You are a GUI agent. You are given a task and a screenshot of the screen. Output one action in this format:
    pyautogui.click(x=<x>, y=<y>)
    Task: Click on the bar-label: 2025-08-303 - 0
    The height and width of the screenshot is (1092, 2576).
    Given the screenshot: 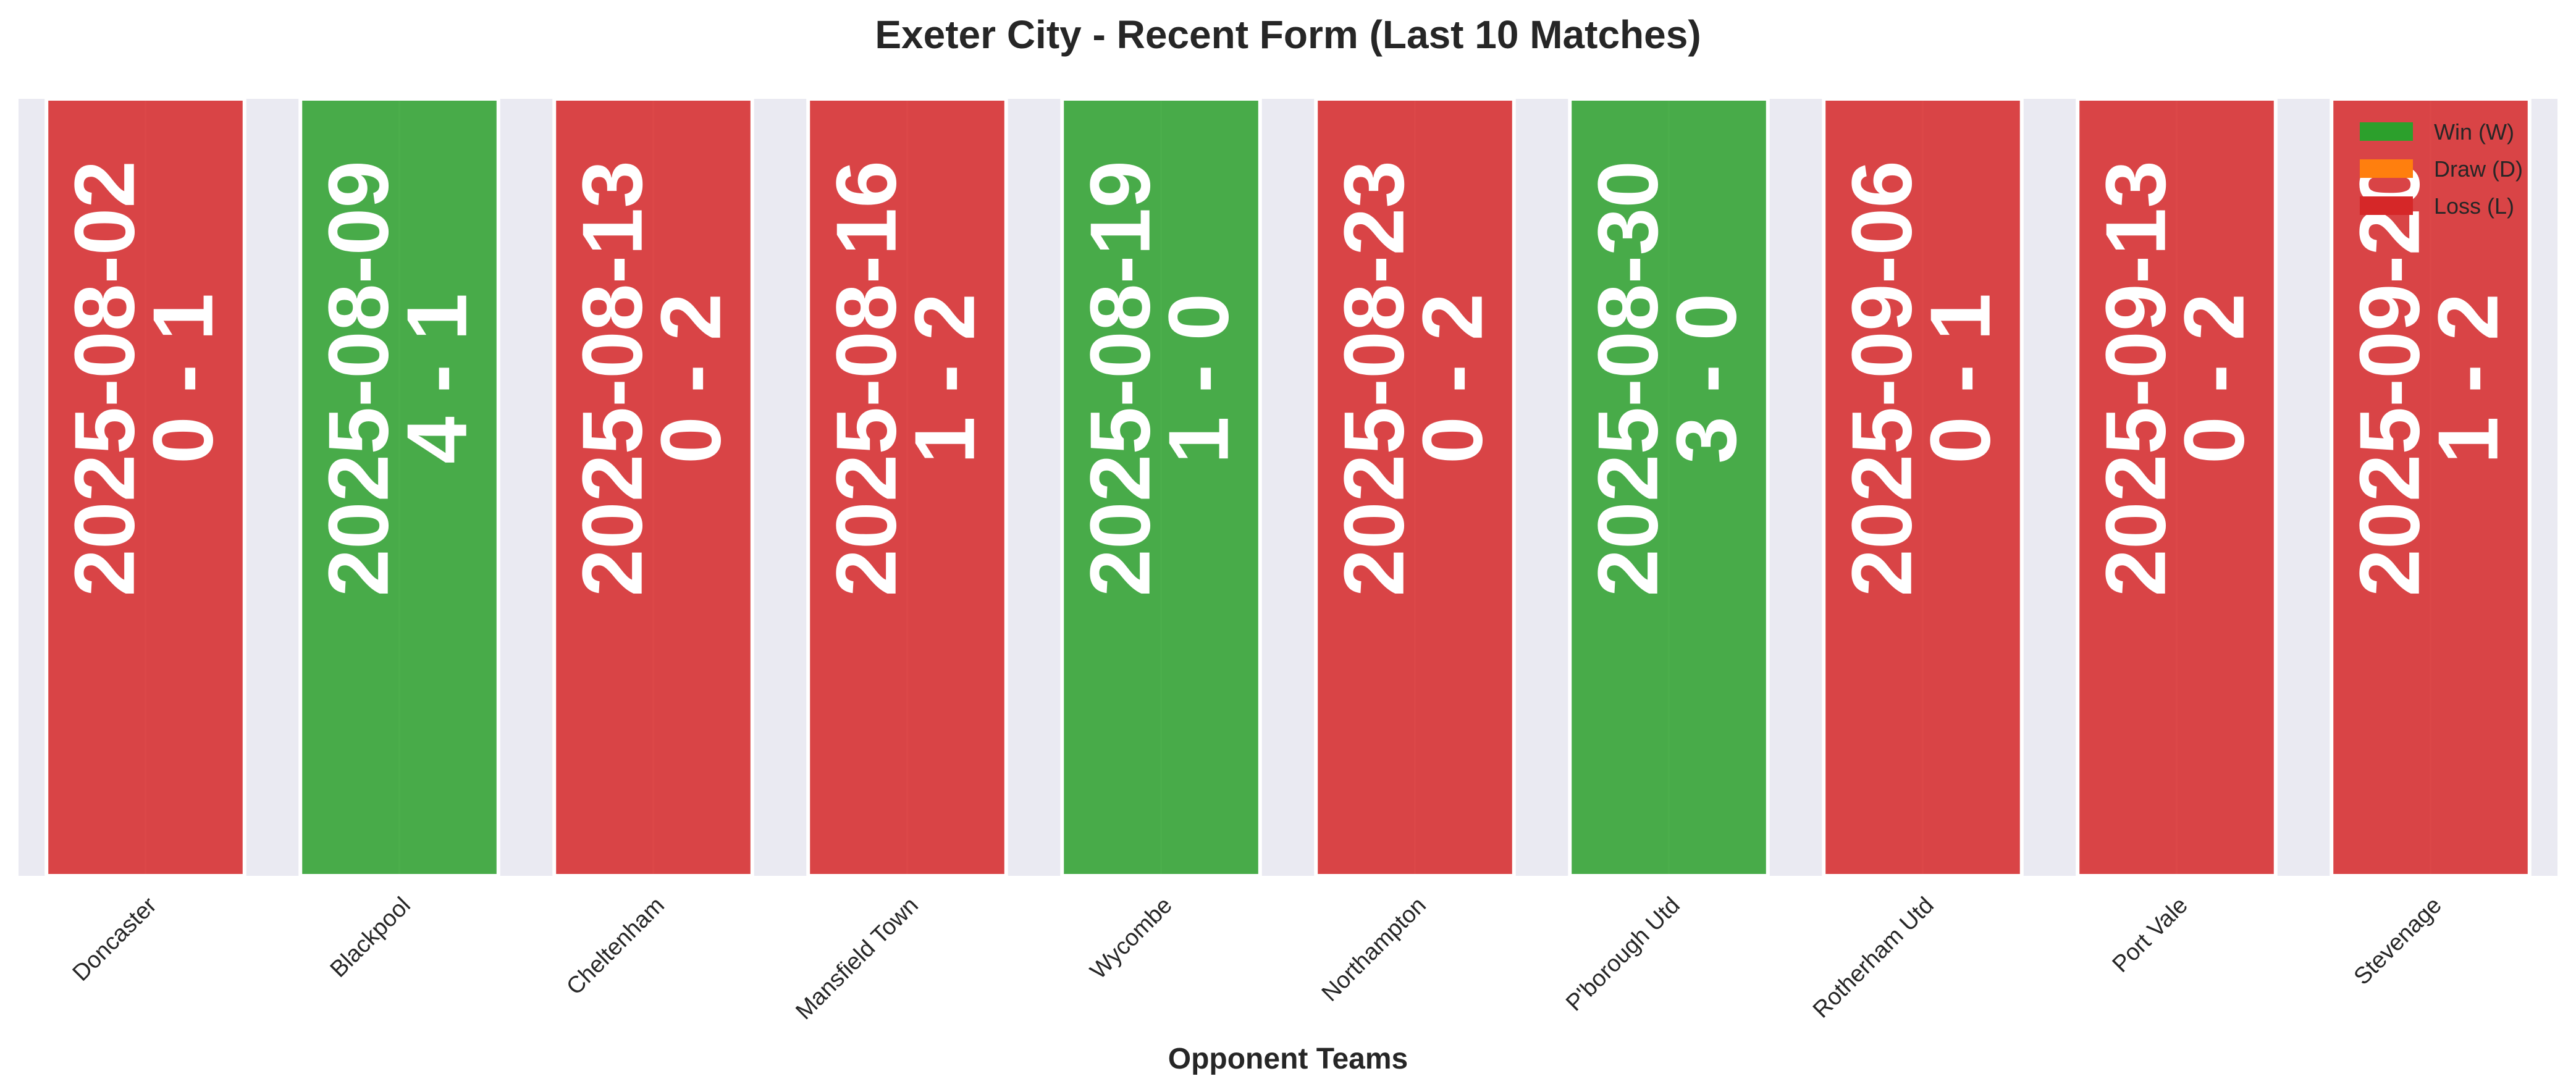 What is the action you would take?
    pyautogui.click(x=1667, y=379)
    